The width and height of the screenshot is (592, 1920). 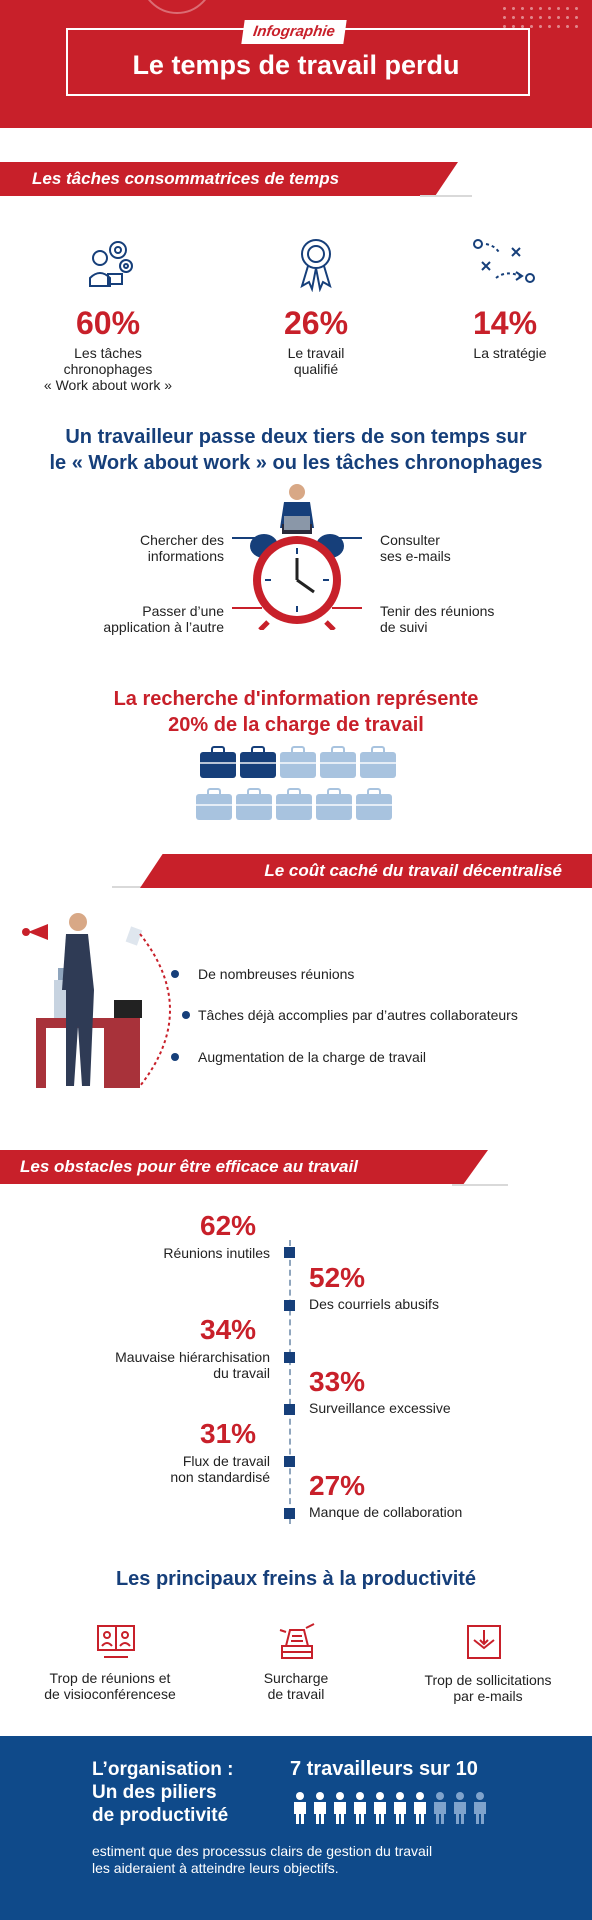 I want to click on stat-label-line: chronophages, so click(x=108, y=369).